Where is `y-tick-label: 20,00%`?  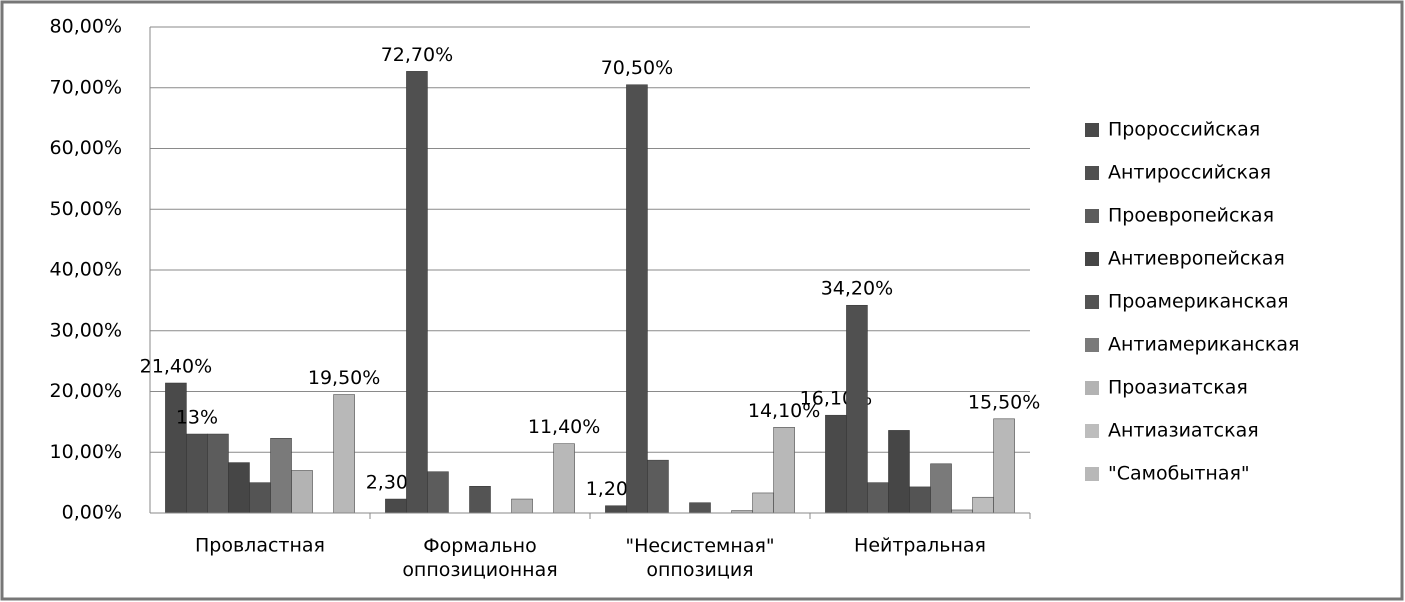 y-tick-label: 20,00% is located at coordinates (86, 391).